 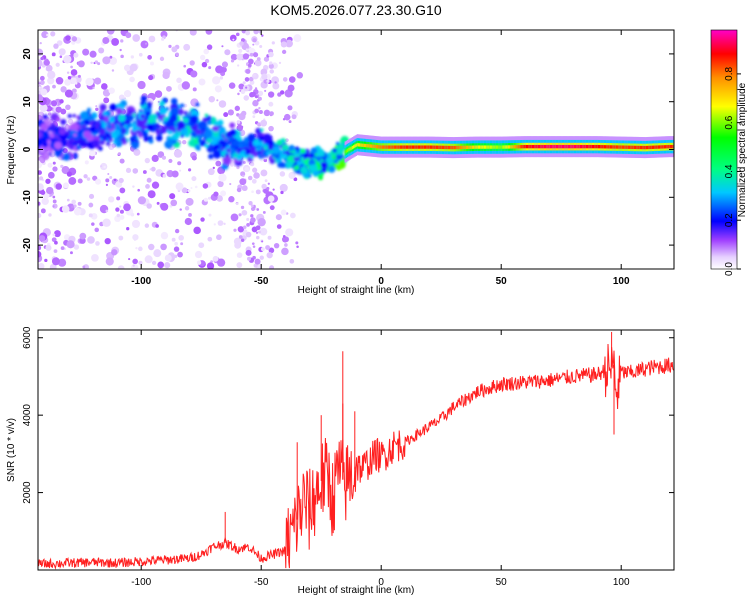 What do you see at coordinates (141, 281) in the screenshot?
I see `spectrogram-x-tick-label: -100` at bounding box center [141, 281].